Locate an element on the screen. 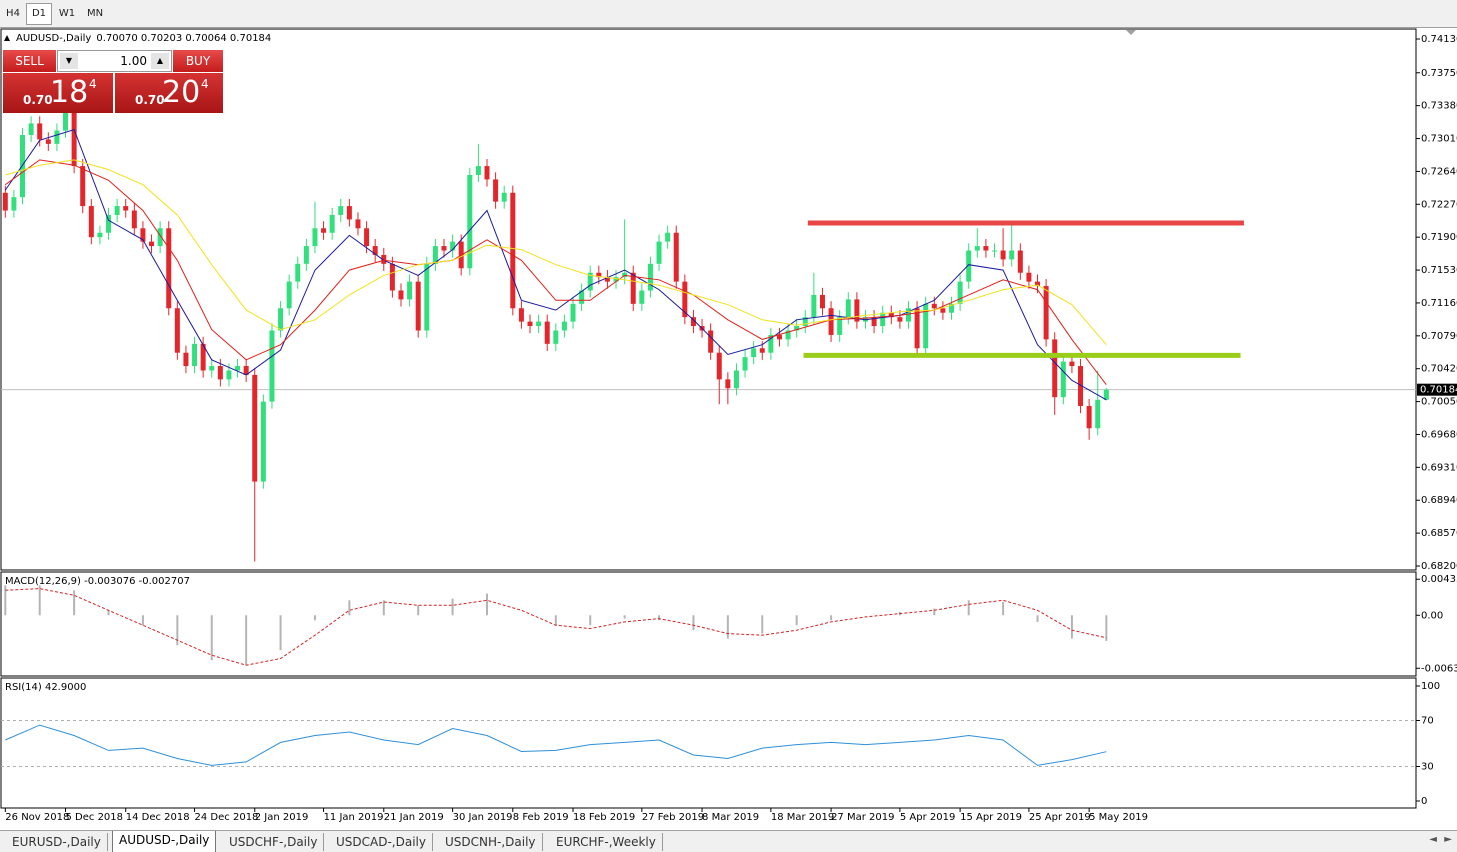 The height and width of the screenshot is (852, 1457). timeframe-button: H4 is located at coordinates (13, 13).